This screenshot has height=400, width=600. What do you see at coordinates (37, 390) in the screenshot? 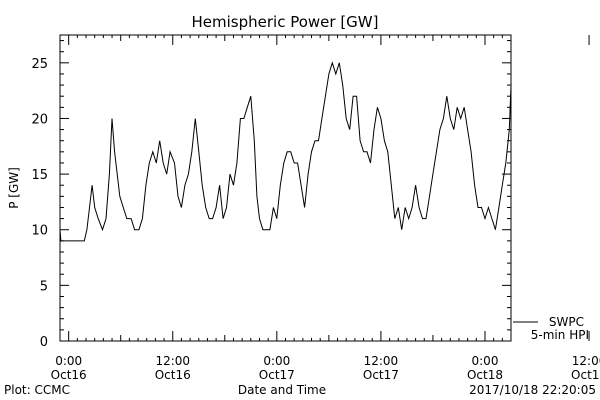
I see `footer-credit: Plot: CCMC` at bounding box center [37, 390].